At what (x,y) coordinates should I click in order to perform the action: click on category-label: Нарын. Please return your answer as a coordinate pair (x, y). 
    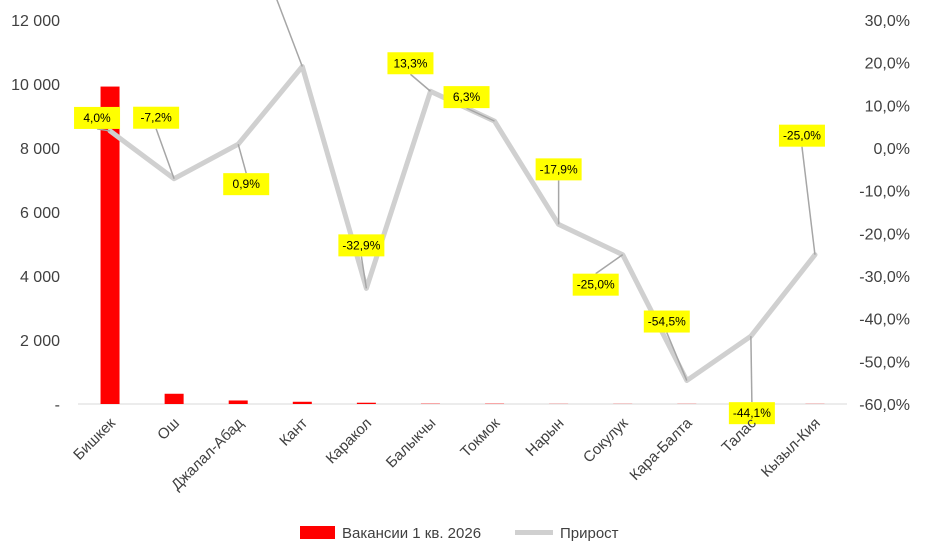
    Looking at the image, I should click on (544, 437).